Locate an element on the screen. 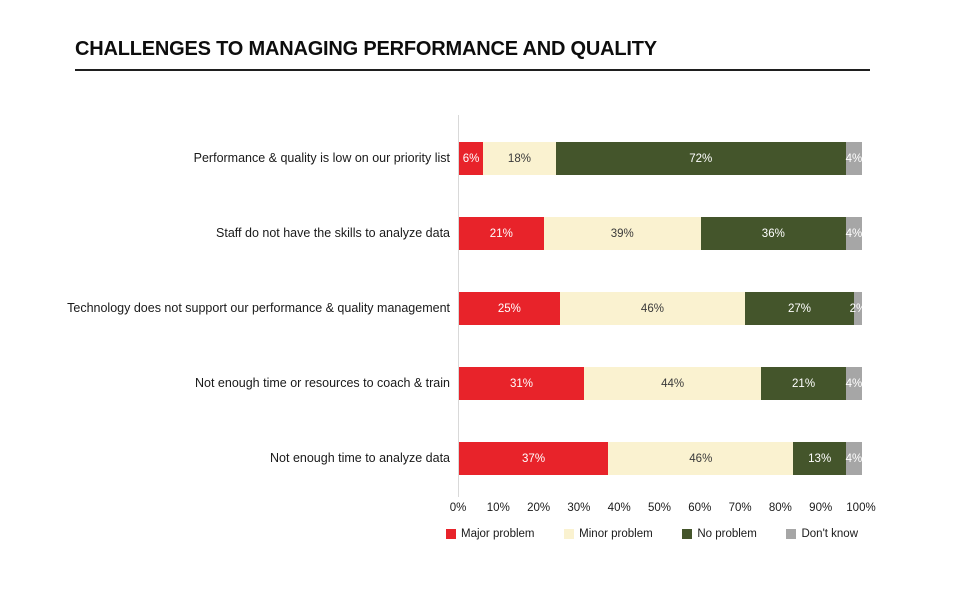 The image size is (976, 614). x-axis: 0% 10% 20% 30% 40% 50% 60% 70% 80% 90% 100% is located at coordinates (663, 510).